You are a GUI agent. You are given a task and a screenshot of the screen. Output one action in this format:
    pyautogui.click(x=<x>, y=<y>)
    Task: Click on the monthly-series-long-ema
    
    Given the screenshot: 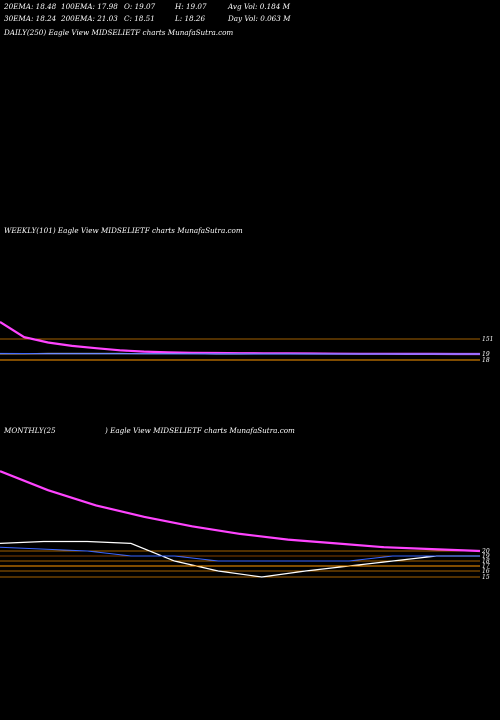 What is the action you would take?
    pyautogui.click(x=240, y=511)
    